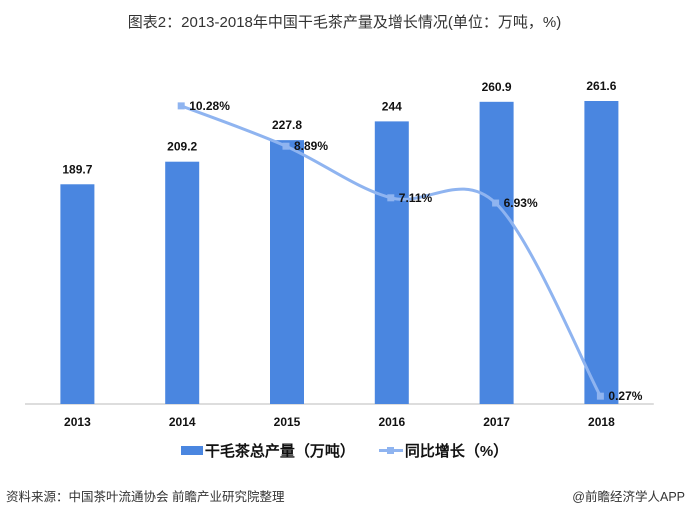 This screenshot has height=514, width=689. Describe the element at coordinates (497, 87) in the screenshot. I see `bar-data-label: 260.9` at that location.